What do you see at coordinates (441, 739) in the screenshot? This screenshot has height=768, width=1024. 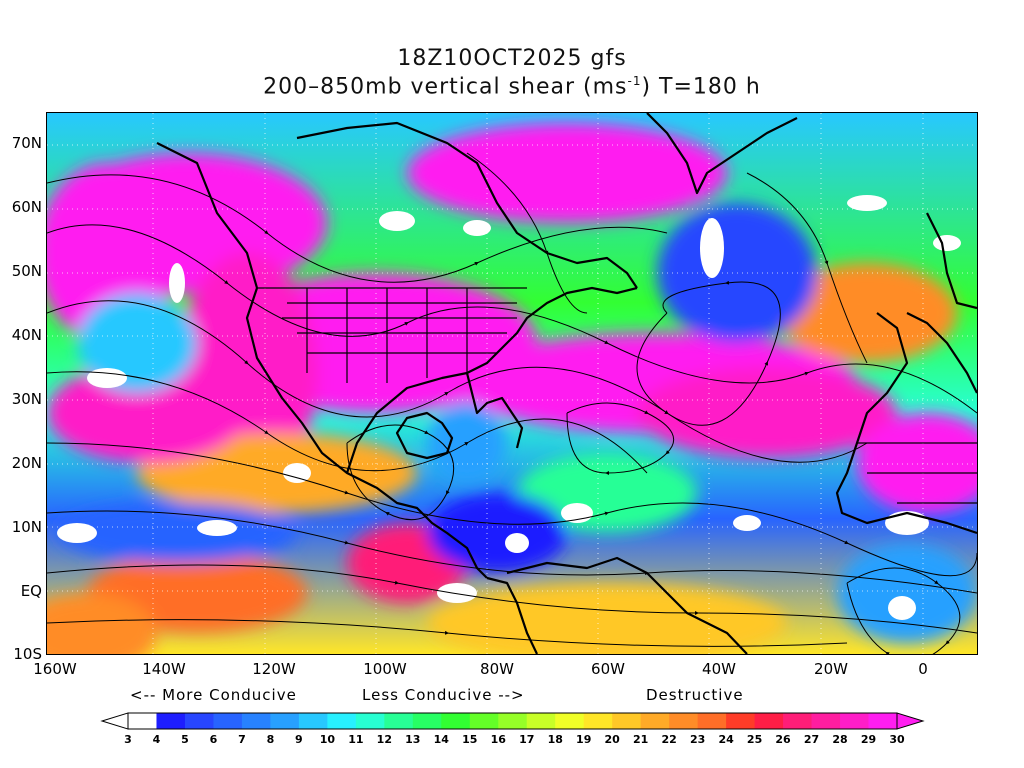 I see `colorbar-label: 14` at bounding box center [441, 739].